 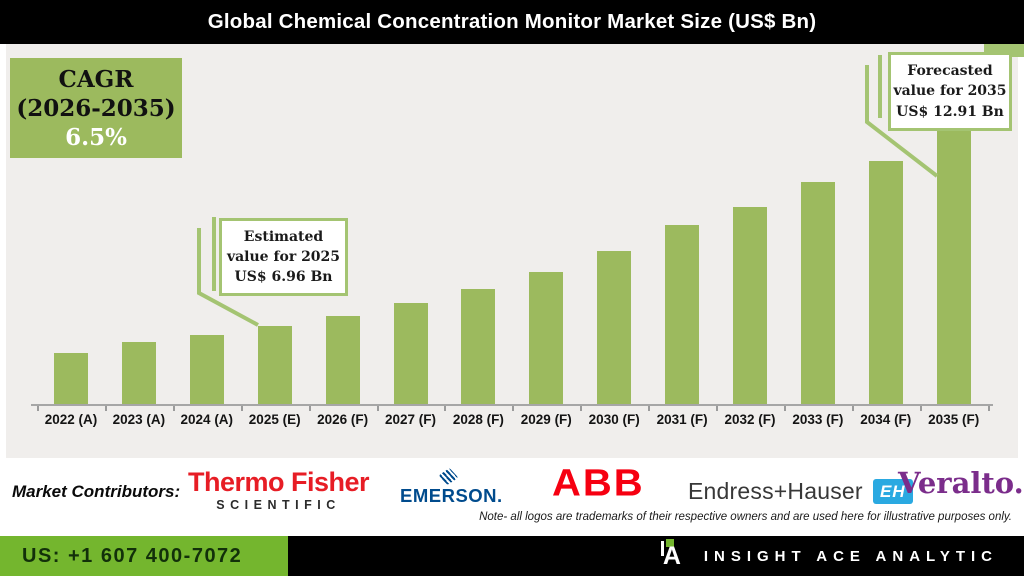 I want to click on x-axis-line, so click(x=512, y=405).